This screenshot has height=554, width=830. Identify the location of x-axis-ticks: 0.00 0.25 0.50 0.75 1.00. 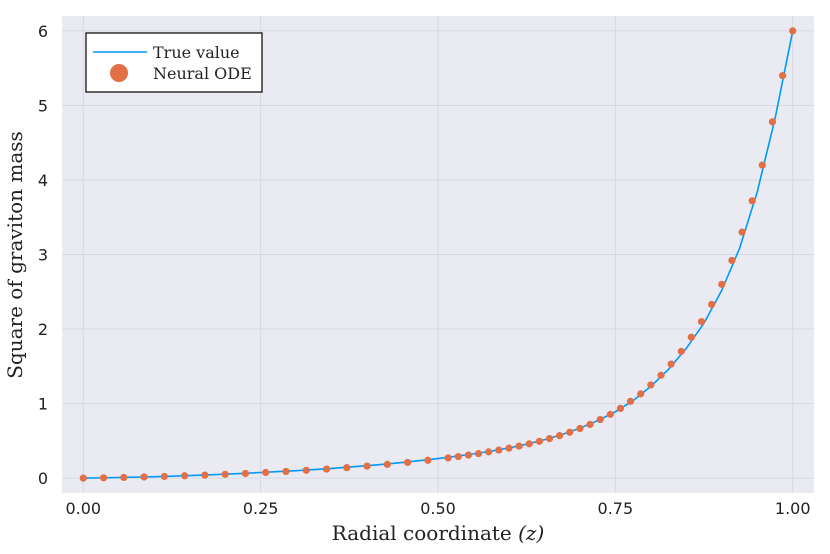
(437, 508).